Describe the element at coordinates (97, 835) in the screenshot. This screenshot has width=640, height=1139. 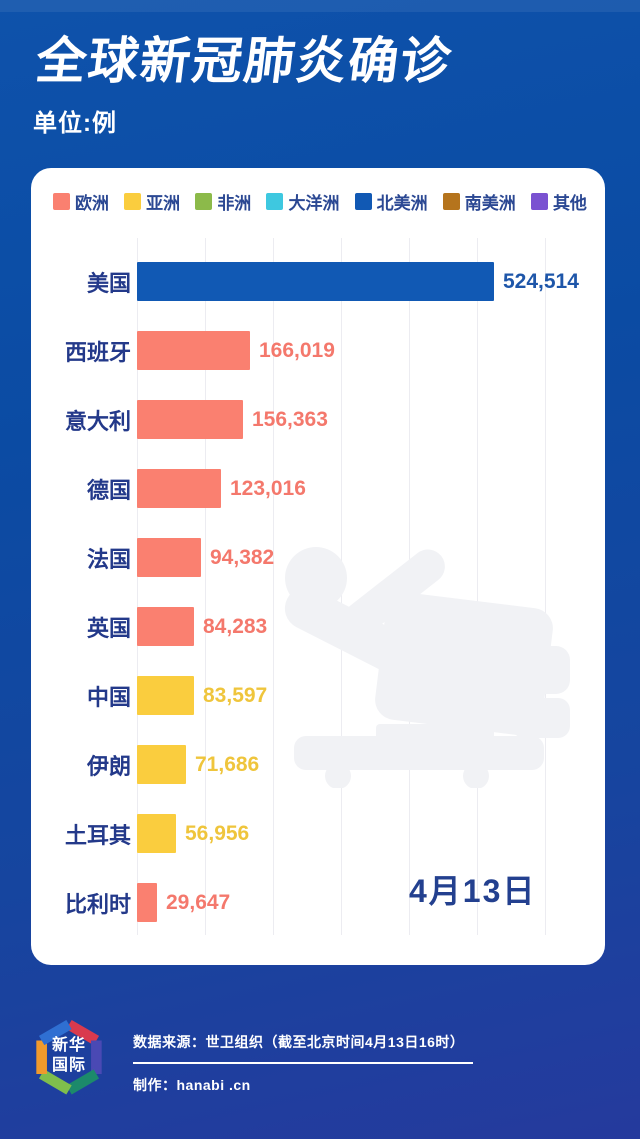
I see `country-label: 土耳其` at that location.